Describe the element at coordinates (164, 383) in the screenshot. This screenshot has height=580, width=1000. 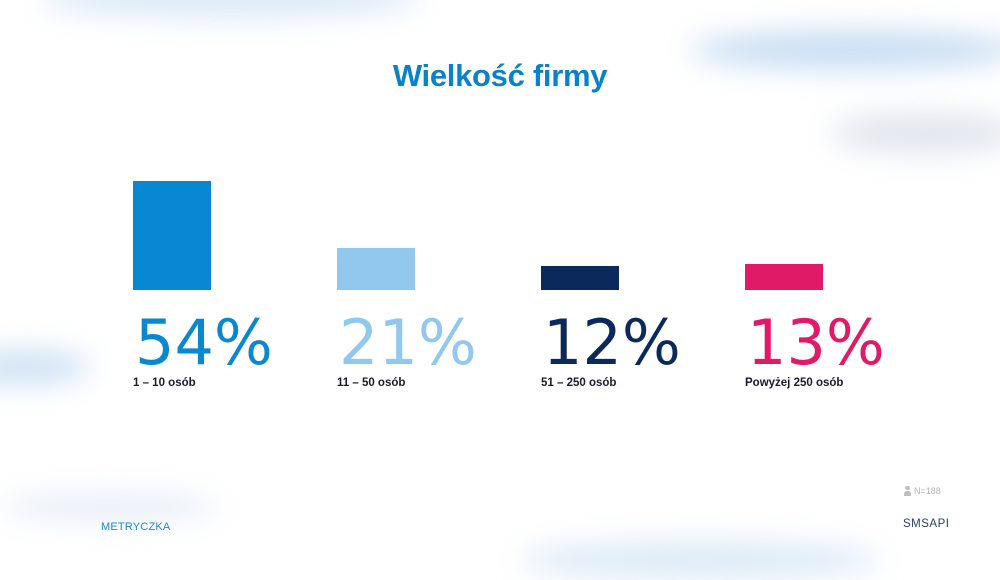
I see `category-label-1: 1 – 10 osób` at that location.